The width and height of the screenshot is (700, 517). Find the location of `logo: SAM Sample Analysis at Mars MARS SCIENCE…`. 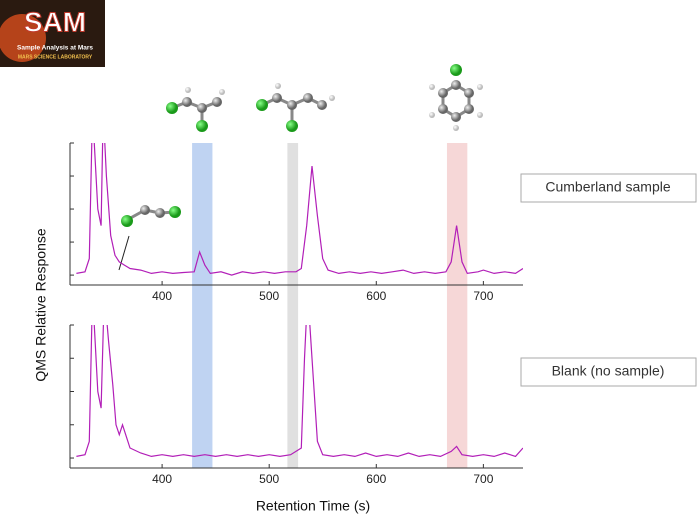

logo: SAM Sample Analysis at Mars MARS SCIENCE… is located at coordinates (52, 33).